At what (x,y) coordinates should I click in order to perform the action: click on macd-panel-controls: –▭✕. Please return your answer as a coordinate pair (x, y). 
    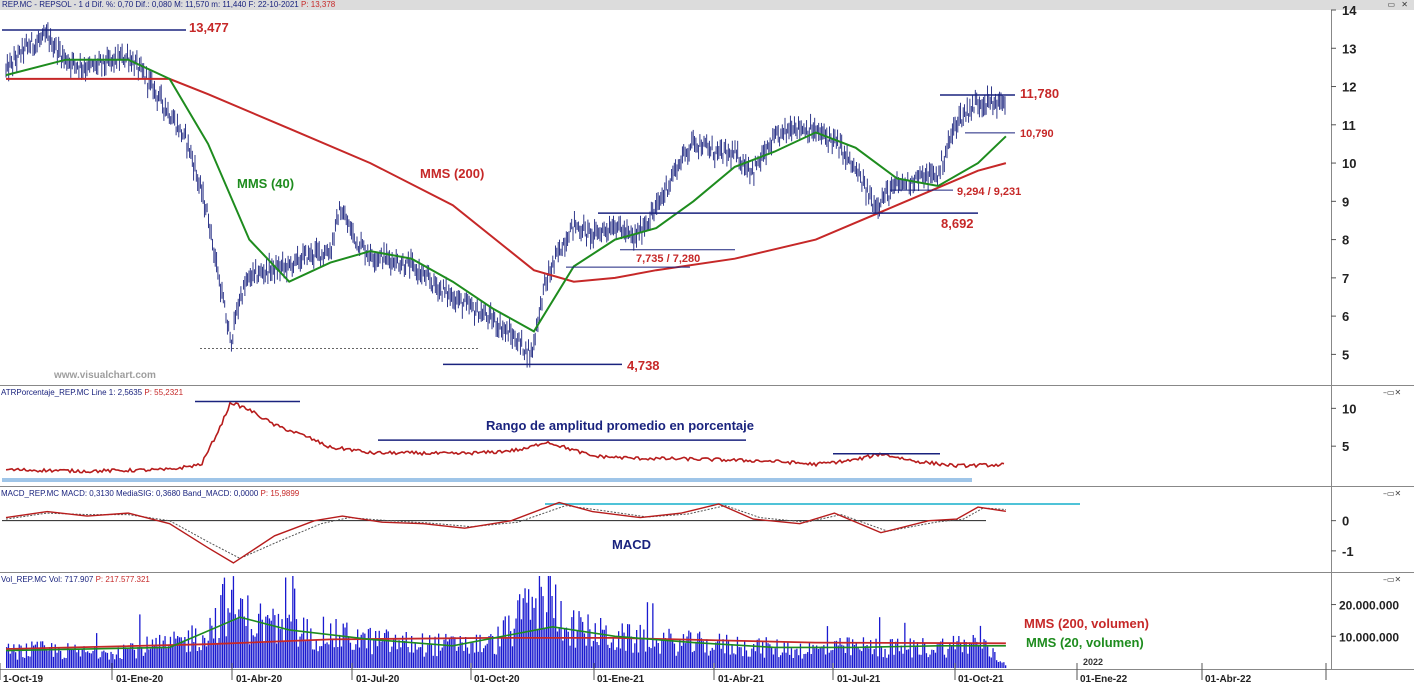
    Looking at the image, I should click on (1392, 493).